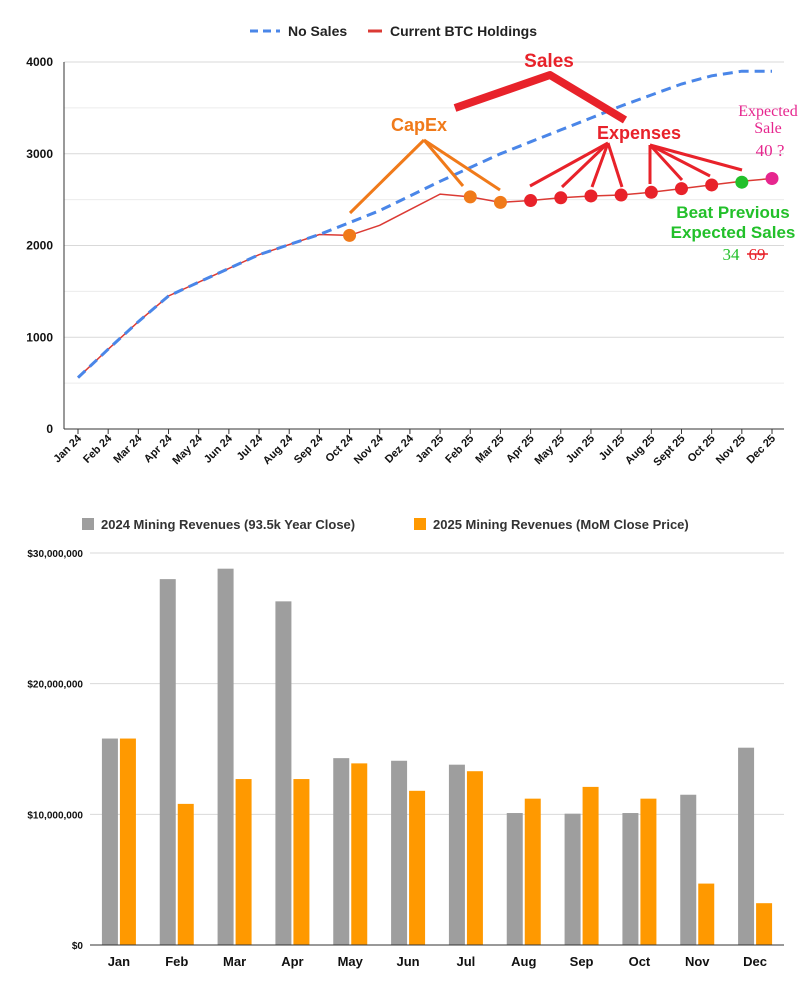 This screenshot has height=991, width=809. I want to click on line-chart-x-tick-label: Feb 24, so click(98, 449).